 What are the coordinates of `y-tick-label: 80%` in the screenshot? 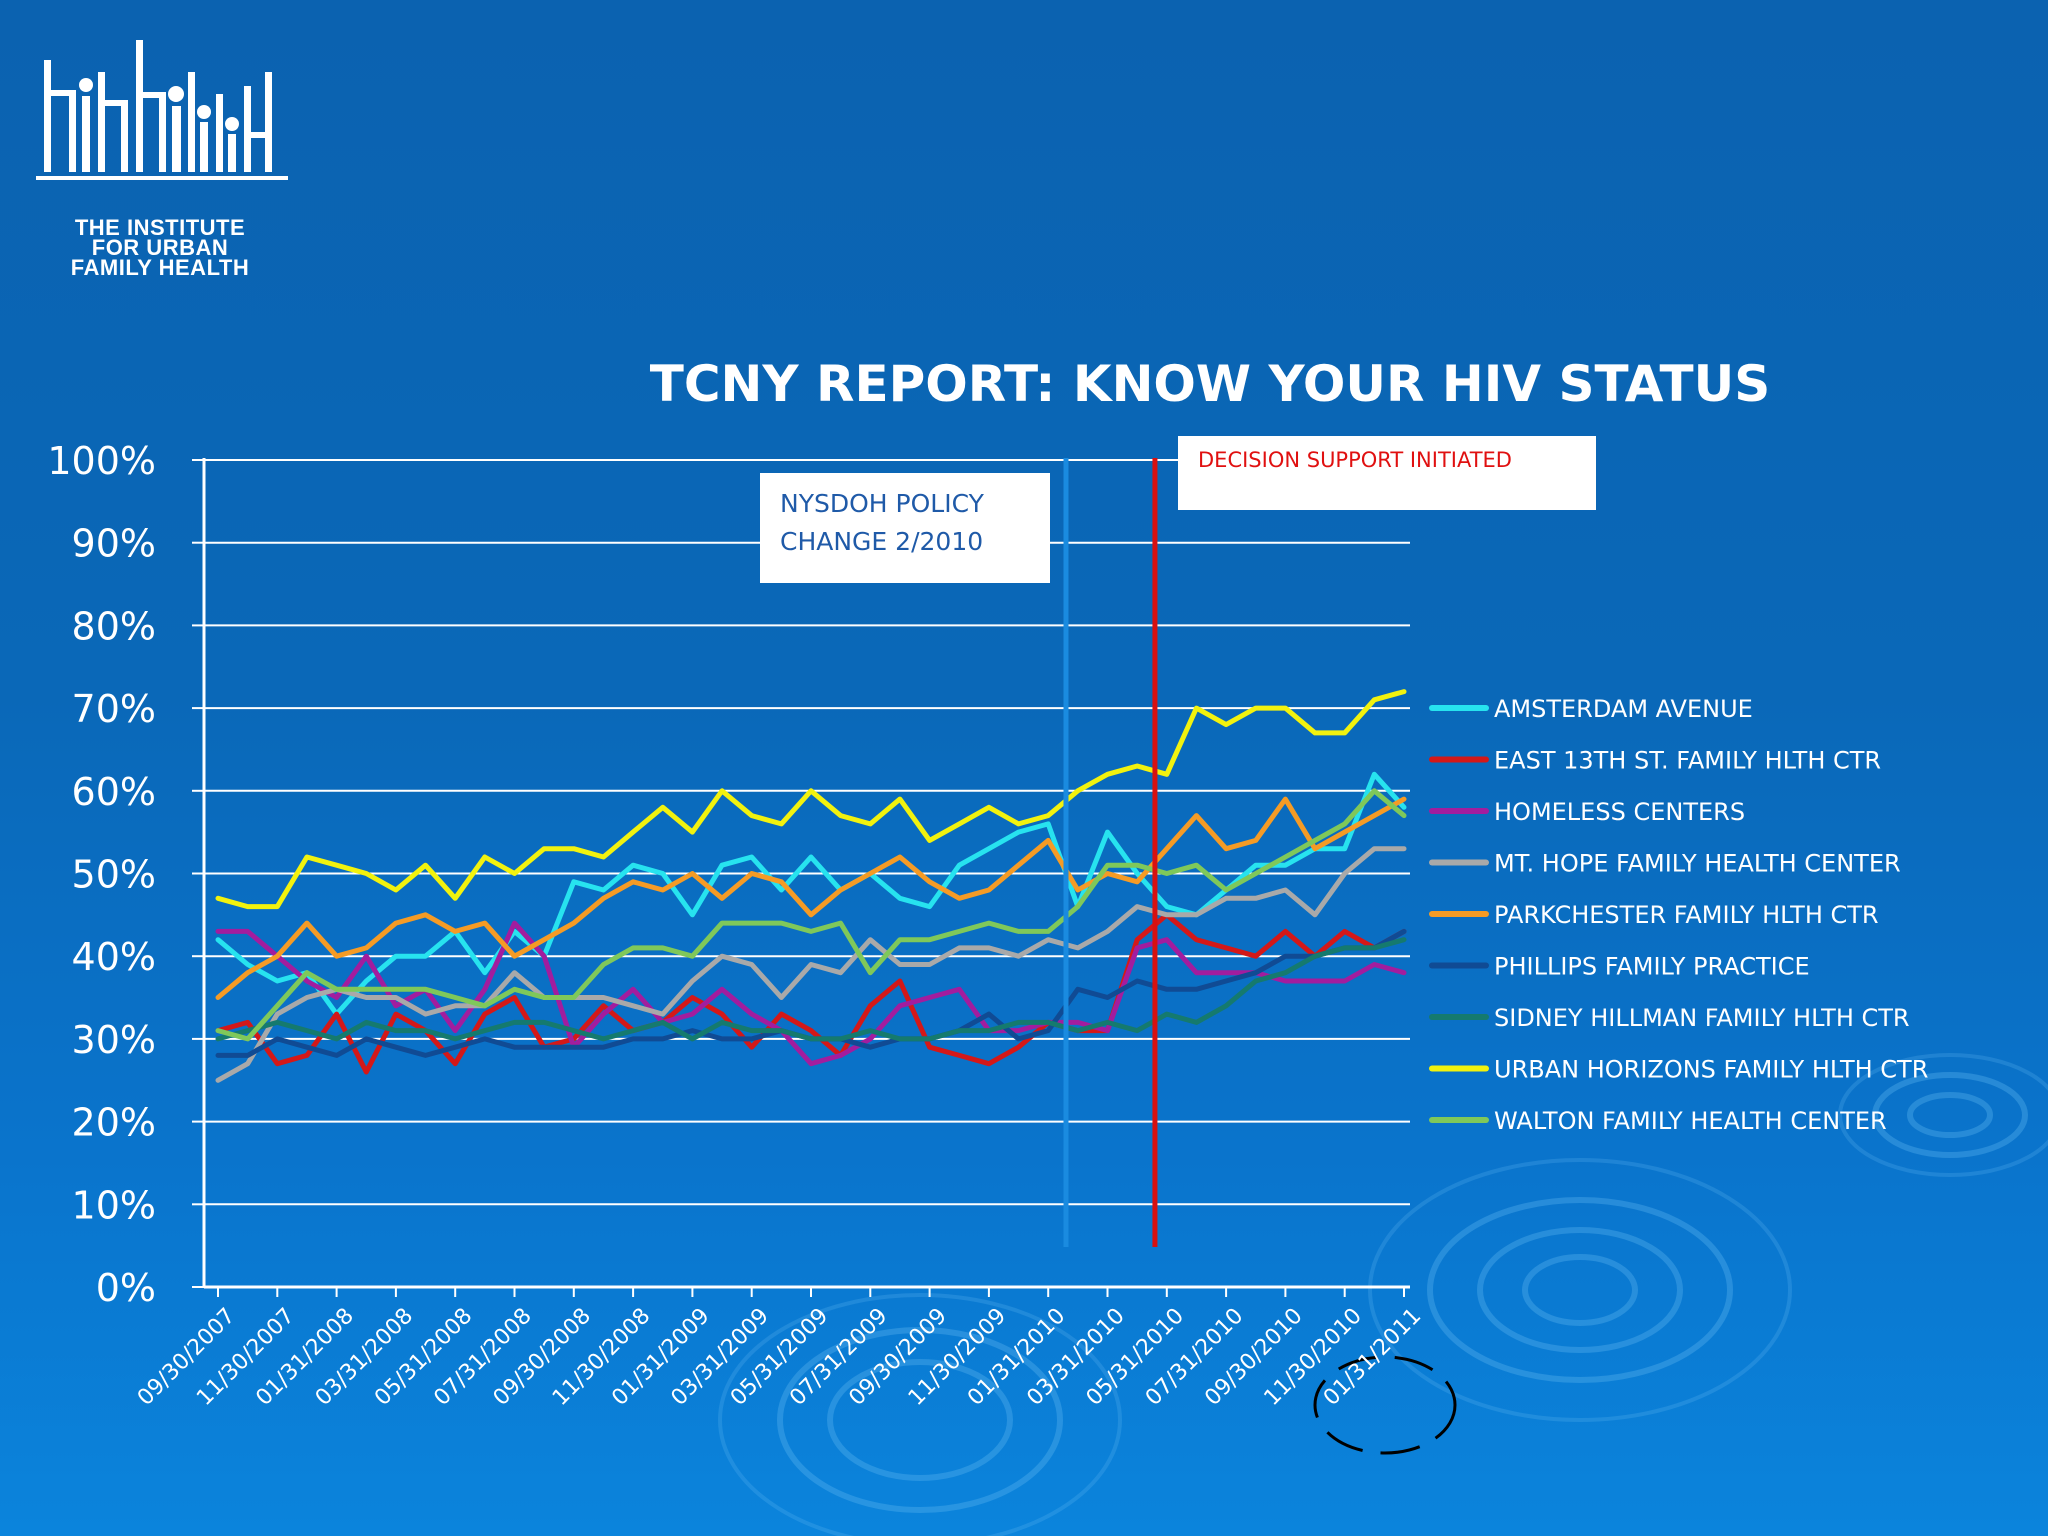 It's located at (114, 626).